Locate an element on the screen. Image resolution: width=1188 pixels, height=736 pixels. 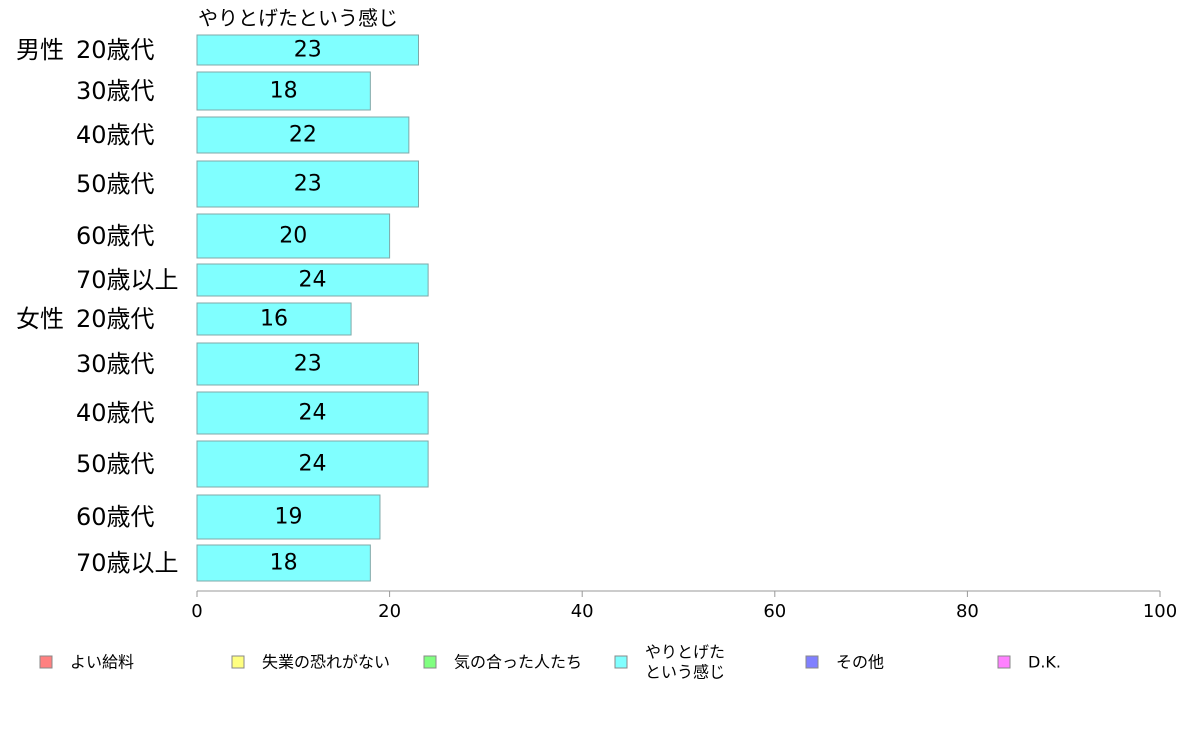
legend-label: 気の合った人たち is located at coordinates (518, 662).